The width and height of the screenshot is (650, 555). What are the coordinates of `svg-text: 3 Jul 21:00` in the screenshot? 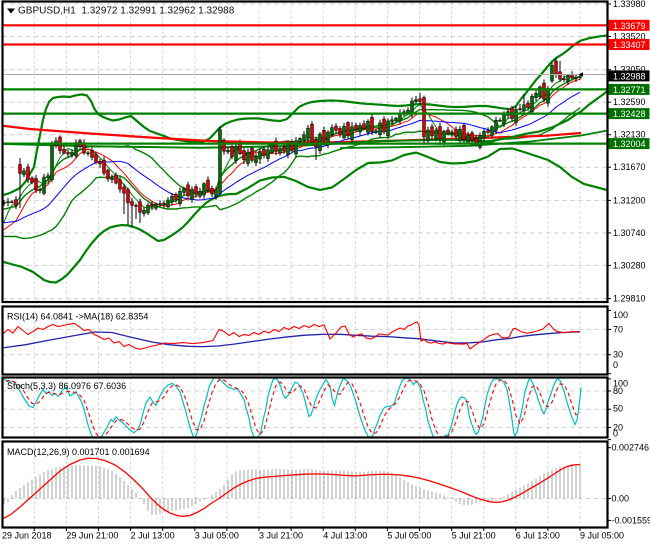 It's located at (281, 536).